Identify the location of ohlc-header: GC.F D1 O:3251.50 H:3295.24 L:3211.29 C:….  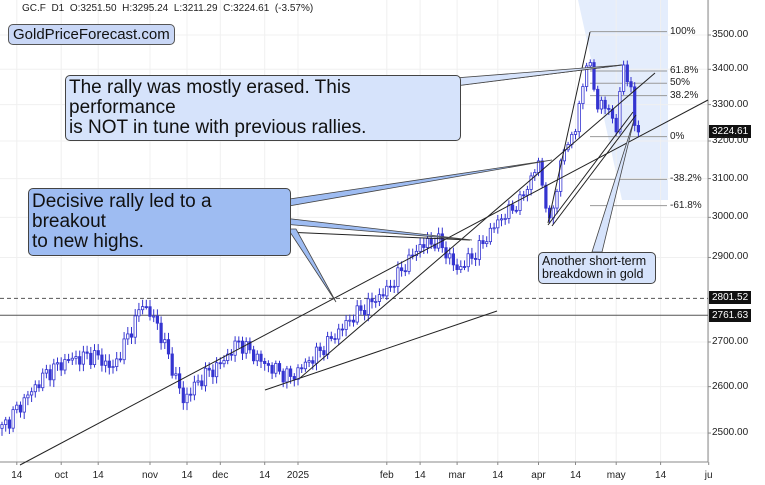
(167, 8).